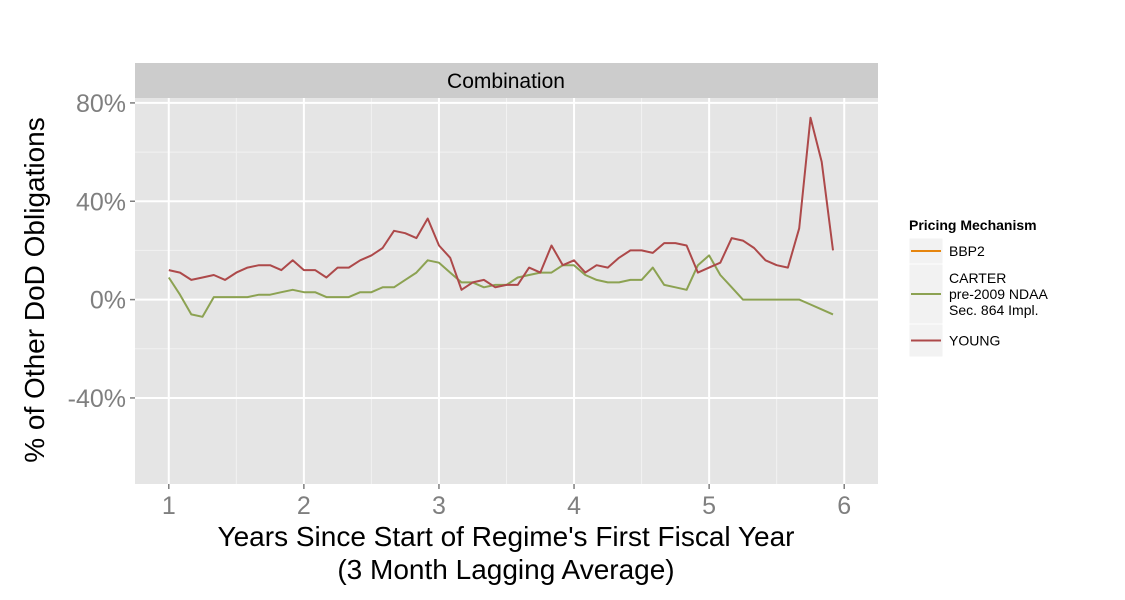  I want to click on x-tick-label: 5, so click(709, 506).